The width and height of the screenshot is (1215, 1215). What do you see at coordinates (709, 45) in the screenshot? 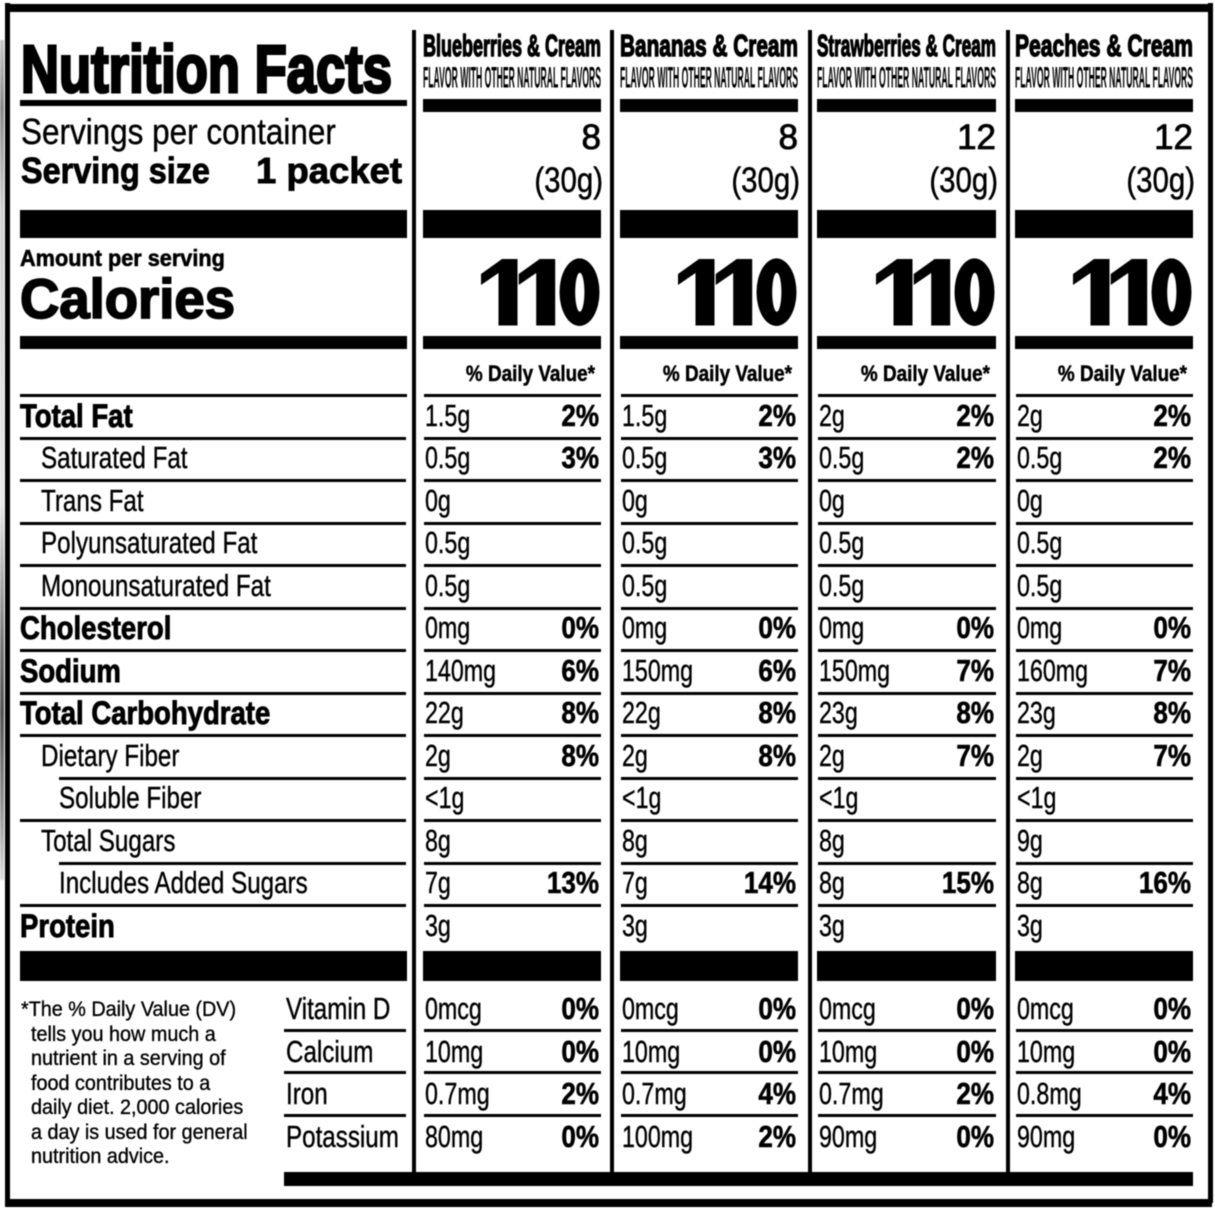
I see `svg-text: Bananas & Cream` at bounding box center [709, 45].